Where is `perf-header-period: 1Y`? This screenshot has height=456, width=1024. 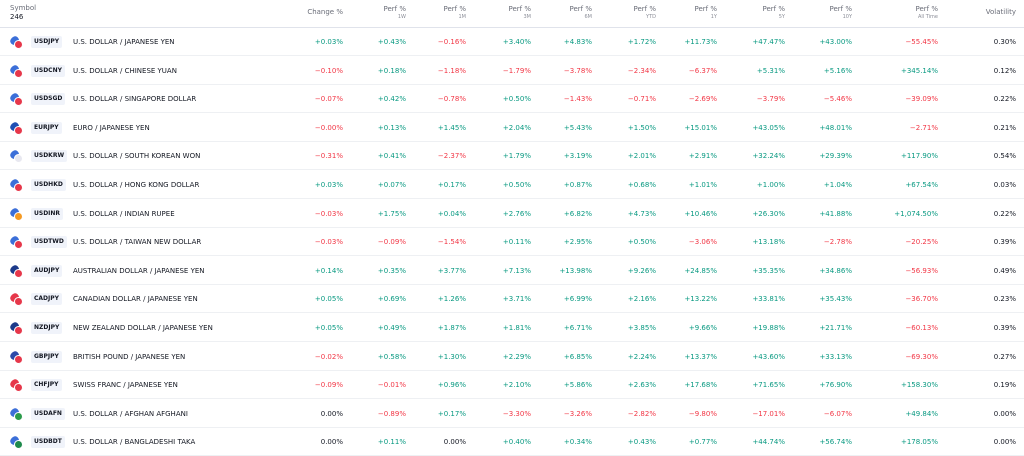
perf-header-period: 1Y is located at coordinates (713, 17).